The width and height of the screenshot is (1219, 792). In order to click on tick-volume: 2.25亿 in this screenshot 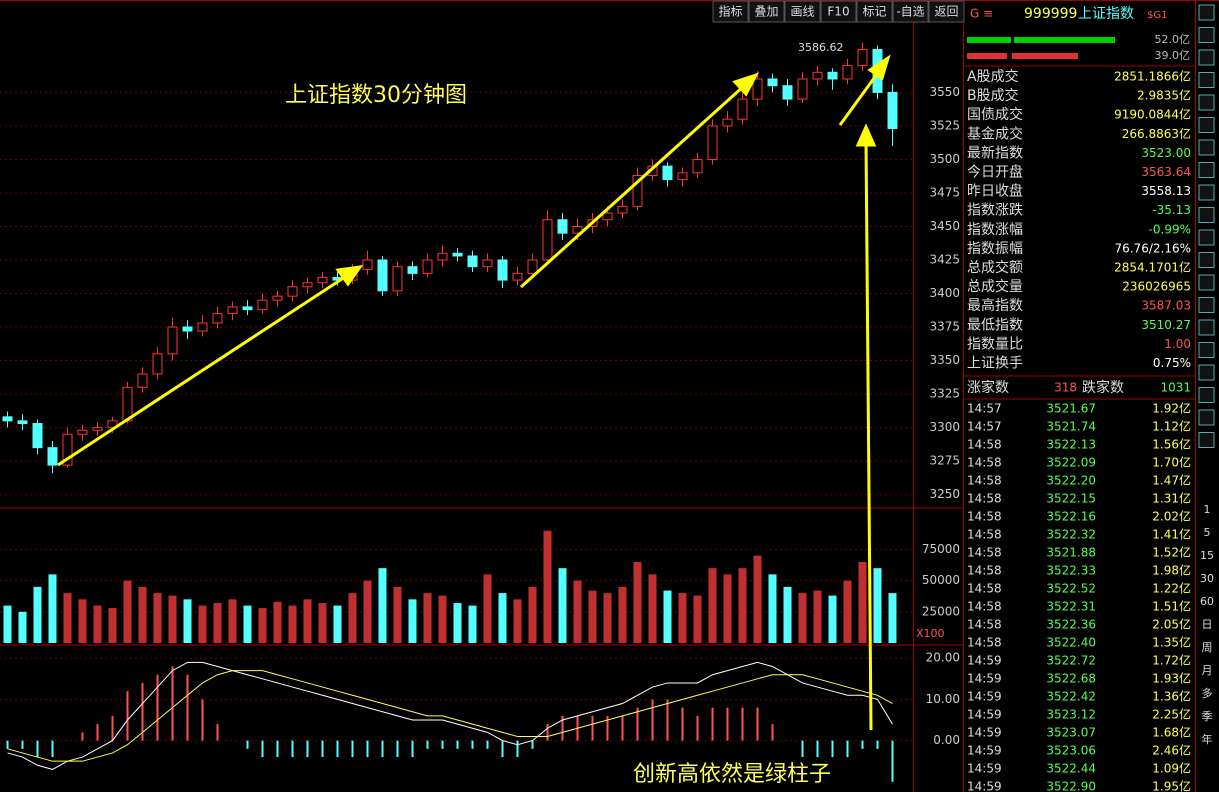, I will do `click(1171, 714)`.